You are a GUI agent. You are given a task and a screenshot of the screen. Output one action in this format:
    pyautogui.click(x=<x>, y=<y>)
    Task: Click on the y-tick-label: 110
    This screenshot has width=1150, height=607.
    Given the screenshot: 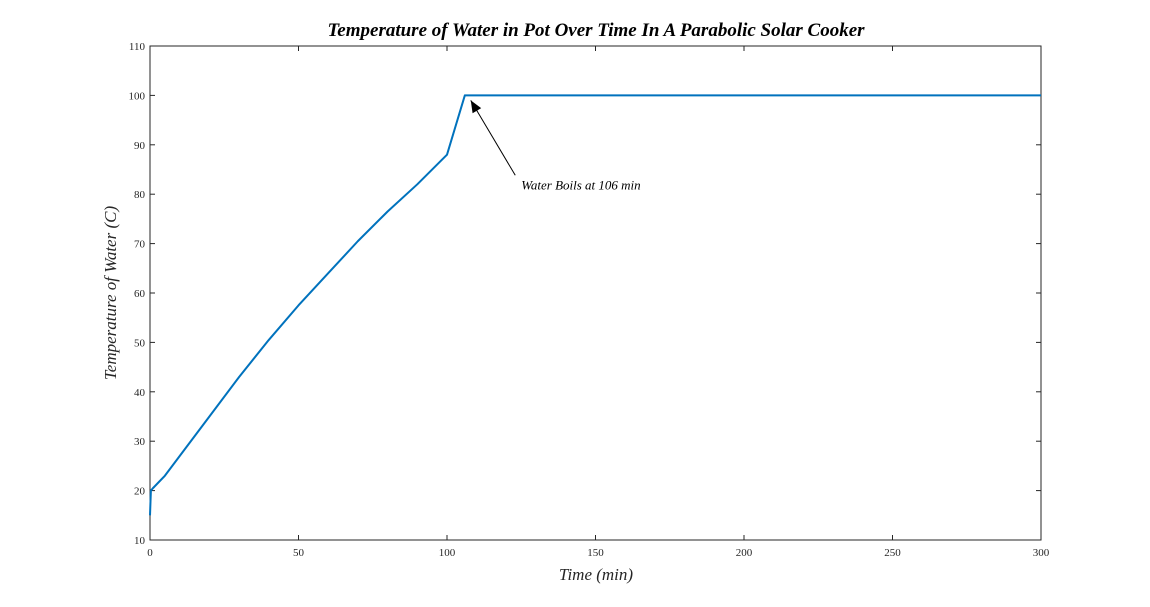 What is the action you would take?
    pyautogui.click(x=137, y=47)
    